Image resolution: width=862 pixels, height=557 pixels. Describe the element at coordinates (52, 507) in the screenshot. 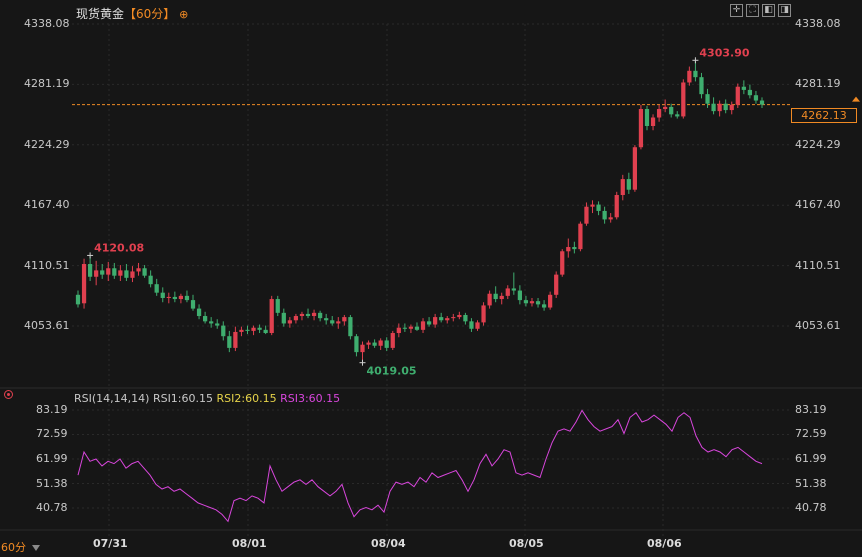

I see `rsi-tick-left: 40.78` at that location.